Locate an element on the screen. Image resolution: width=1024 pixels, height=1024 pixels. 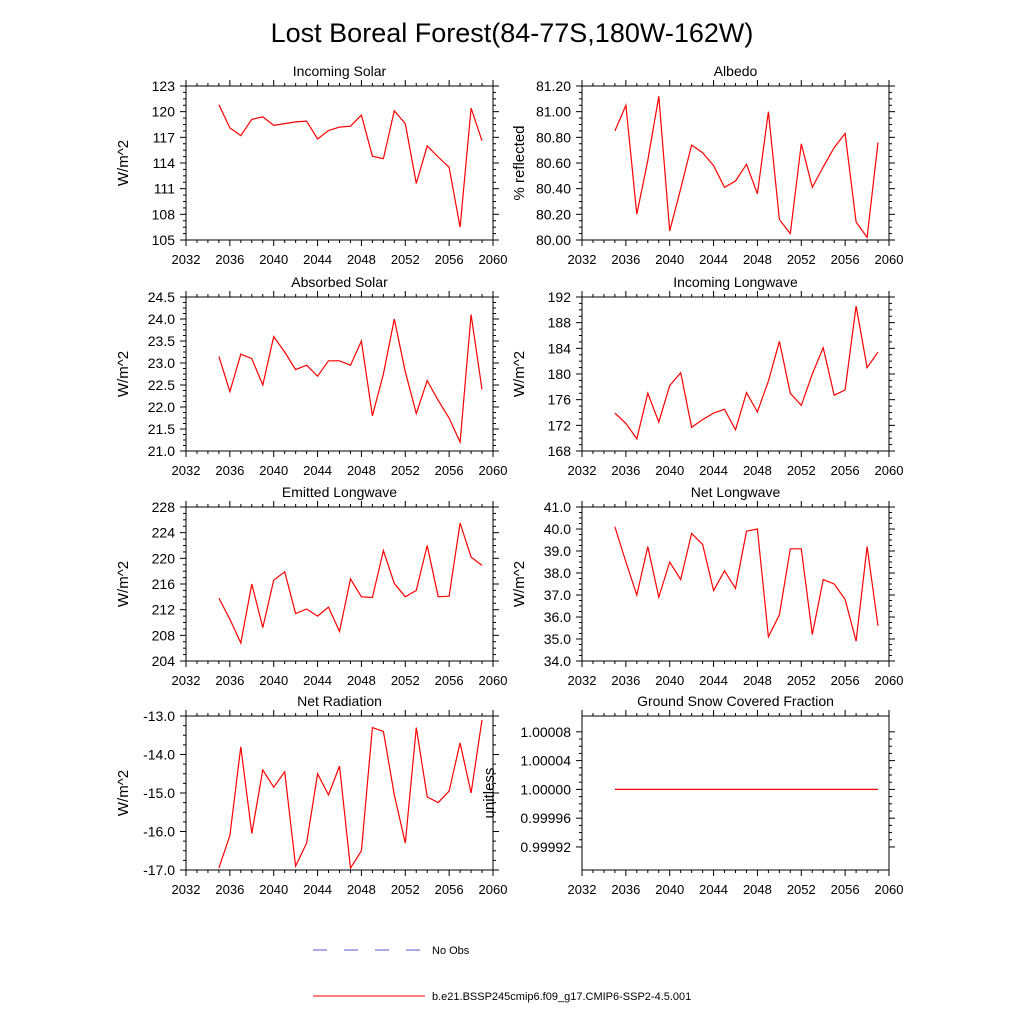
y-tick-label: 192 is located at coordinates (560, 297).